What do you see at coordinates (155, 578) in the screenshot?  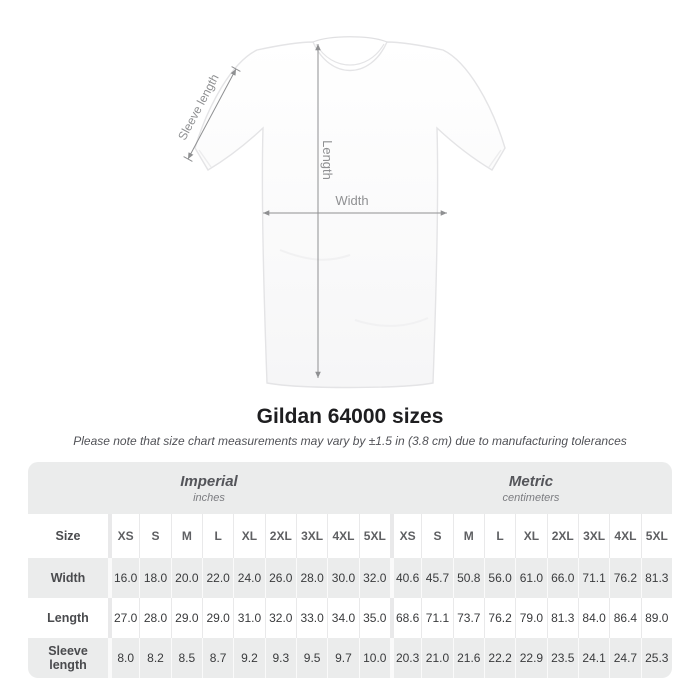 I see `table-cell: 18.0` at bounding box center [155, 578].